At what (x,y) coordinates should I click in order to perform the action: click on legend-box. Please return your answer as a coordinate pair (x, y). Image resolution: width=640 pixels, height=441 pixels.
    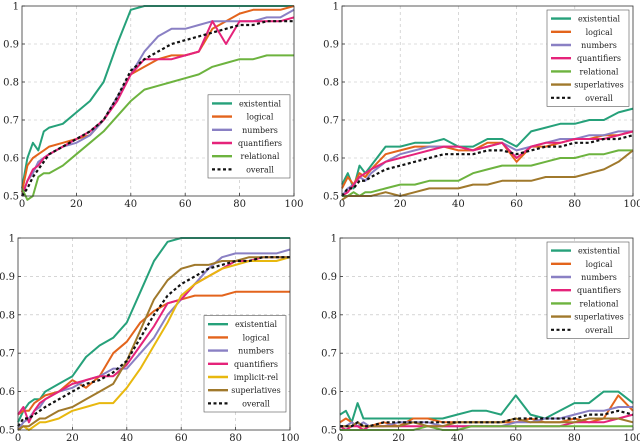
    Looking at the image, I should click on (249, 136).